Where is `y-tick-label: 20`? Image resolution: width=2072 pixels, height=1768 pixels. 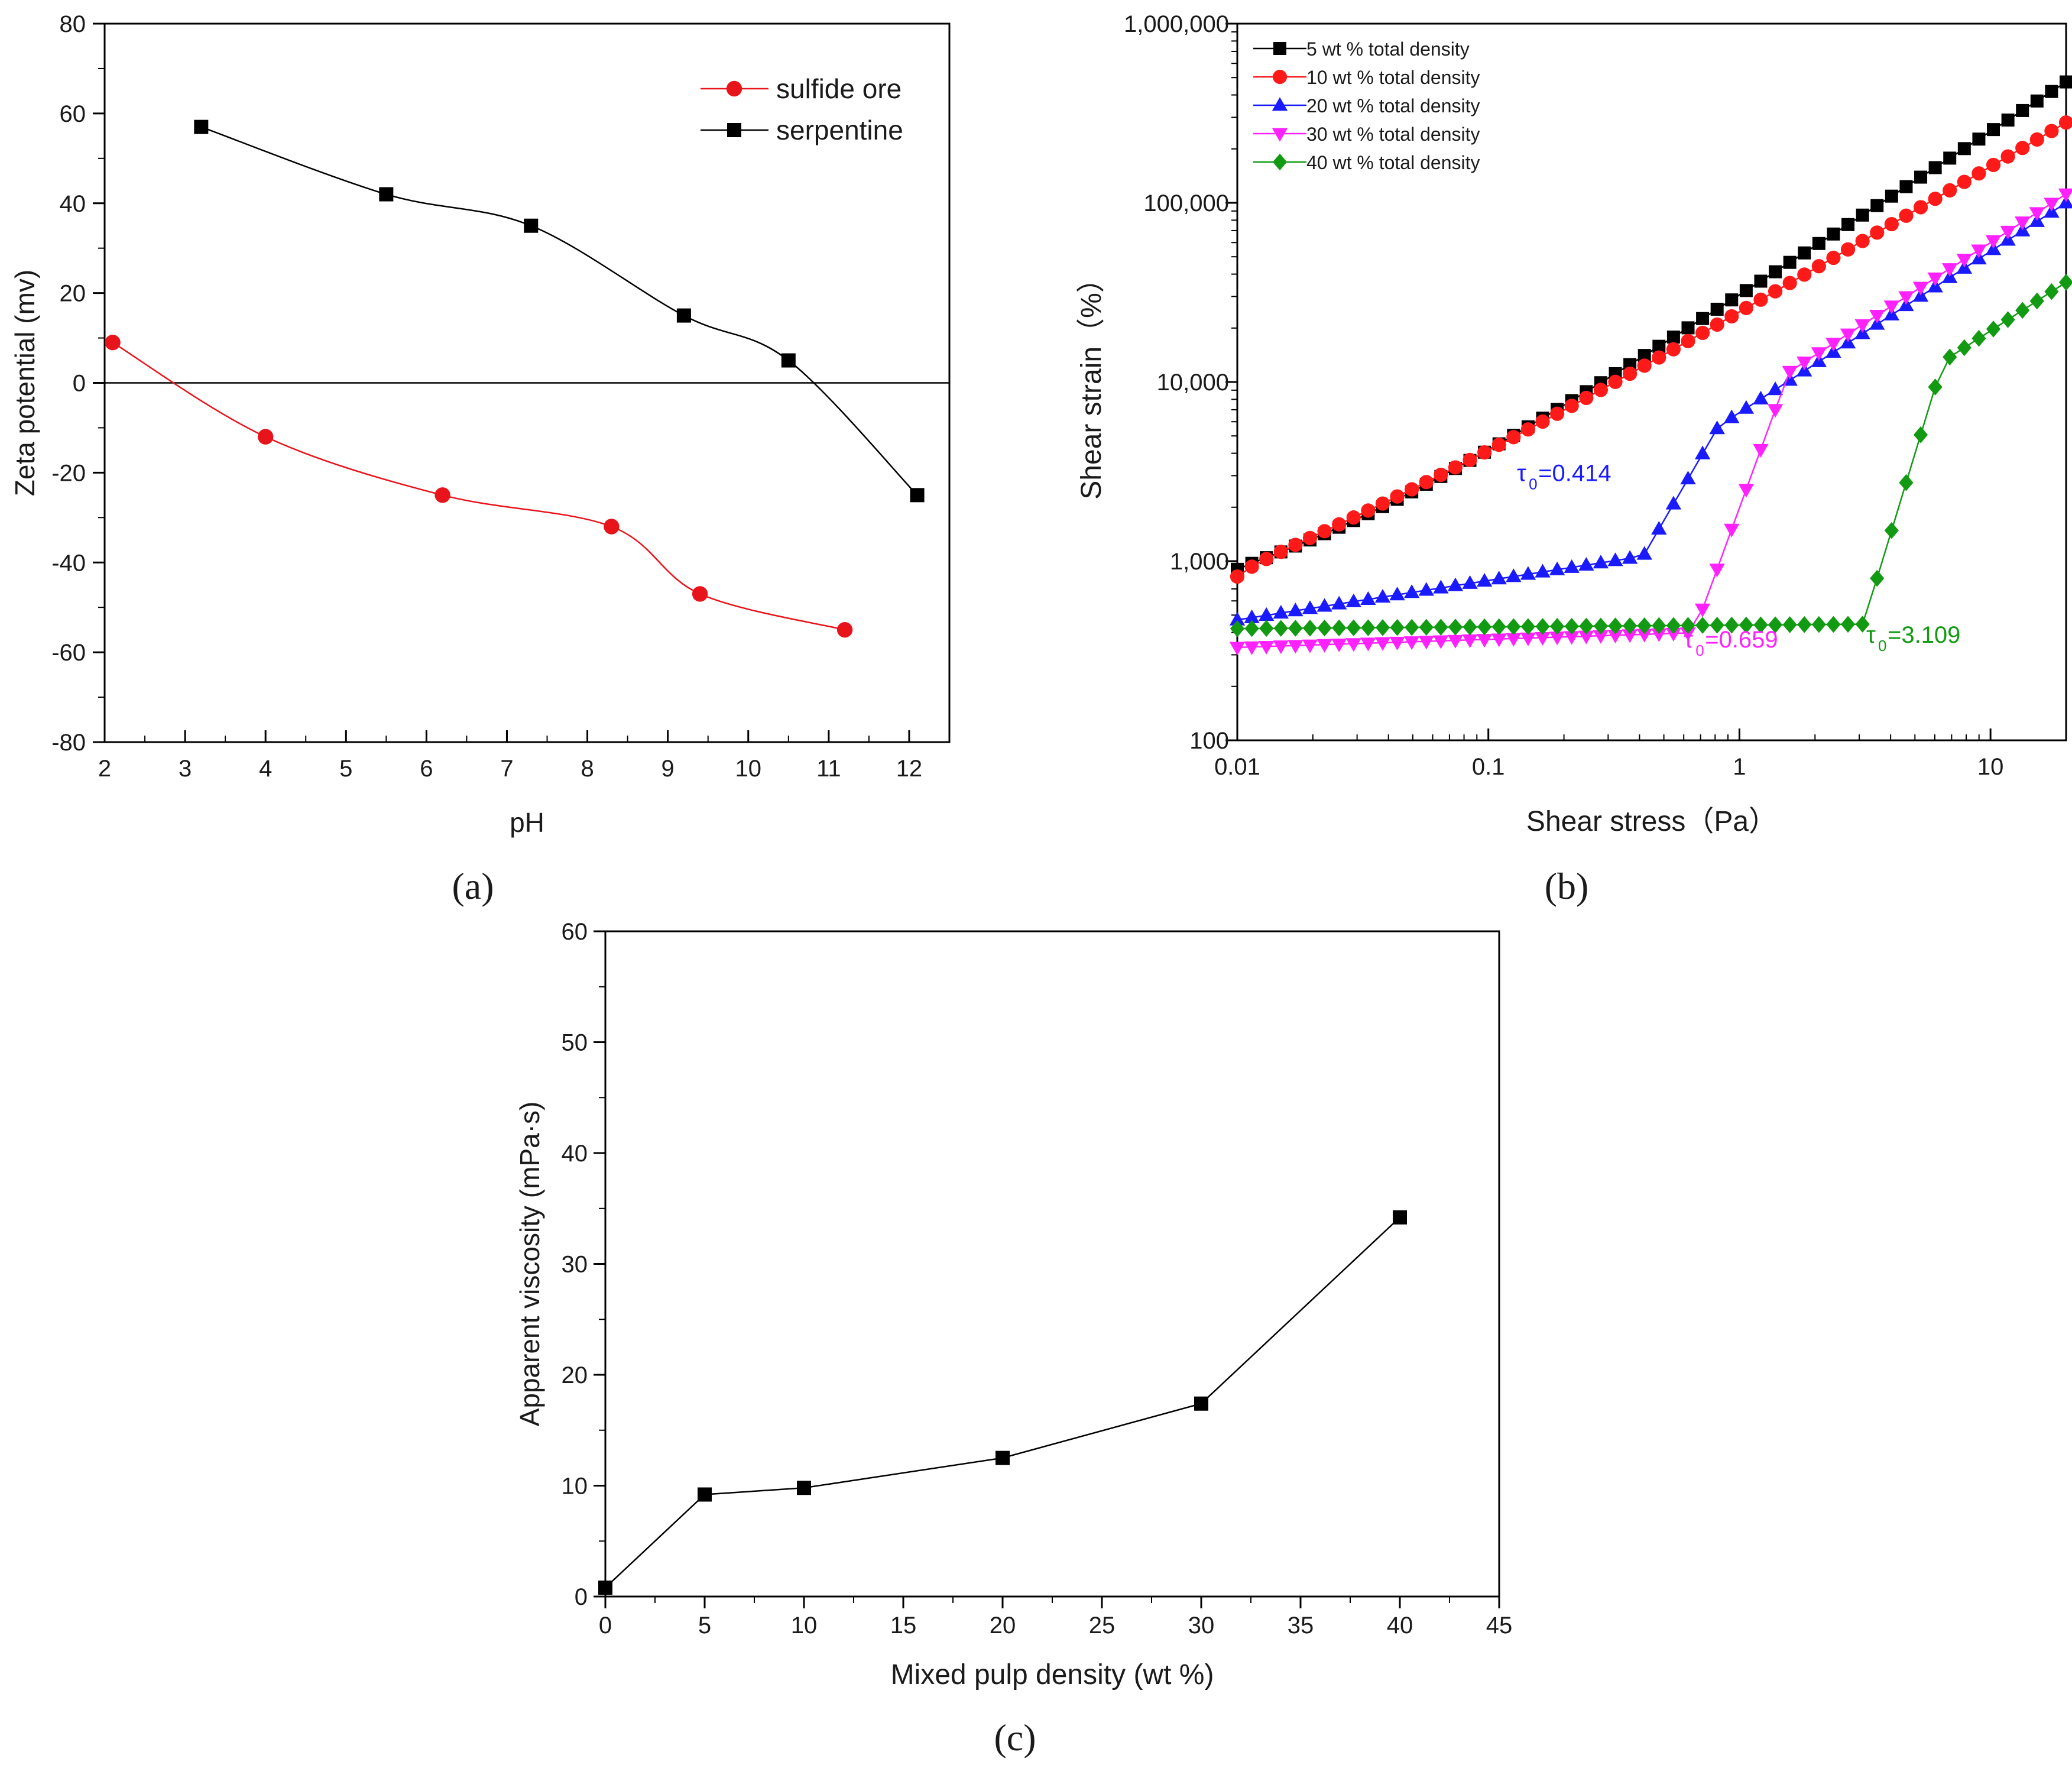 y-tick-label: 20 is located at coordinates (575, 1375).